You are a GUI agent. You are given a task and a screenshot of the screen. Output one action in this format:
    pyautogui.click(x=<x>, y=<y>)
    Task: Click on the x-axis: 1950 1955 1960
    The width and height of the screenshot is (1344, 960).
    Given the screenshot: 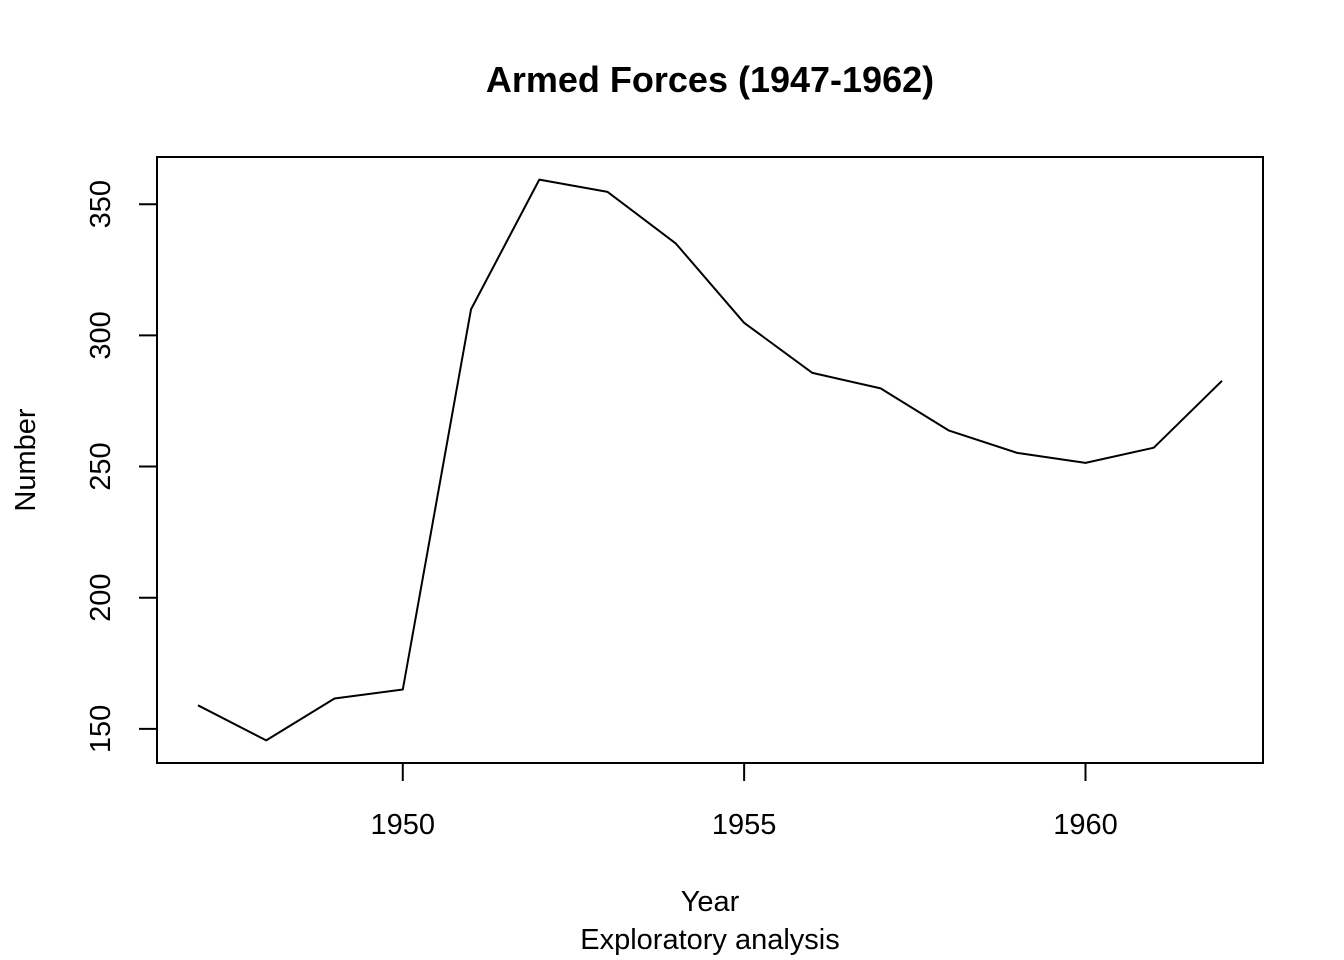 What is the action you would take?
    pyautogui.click(x=744, y=802)
    